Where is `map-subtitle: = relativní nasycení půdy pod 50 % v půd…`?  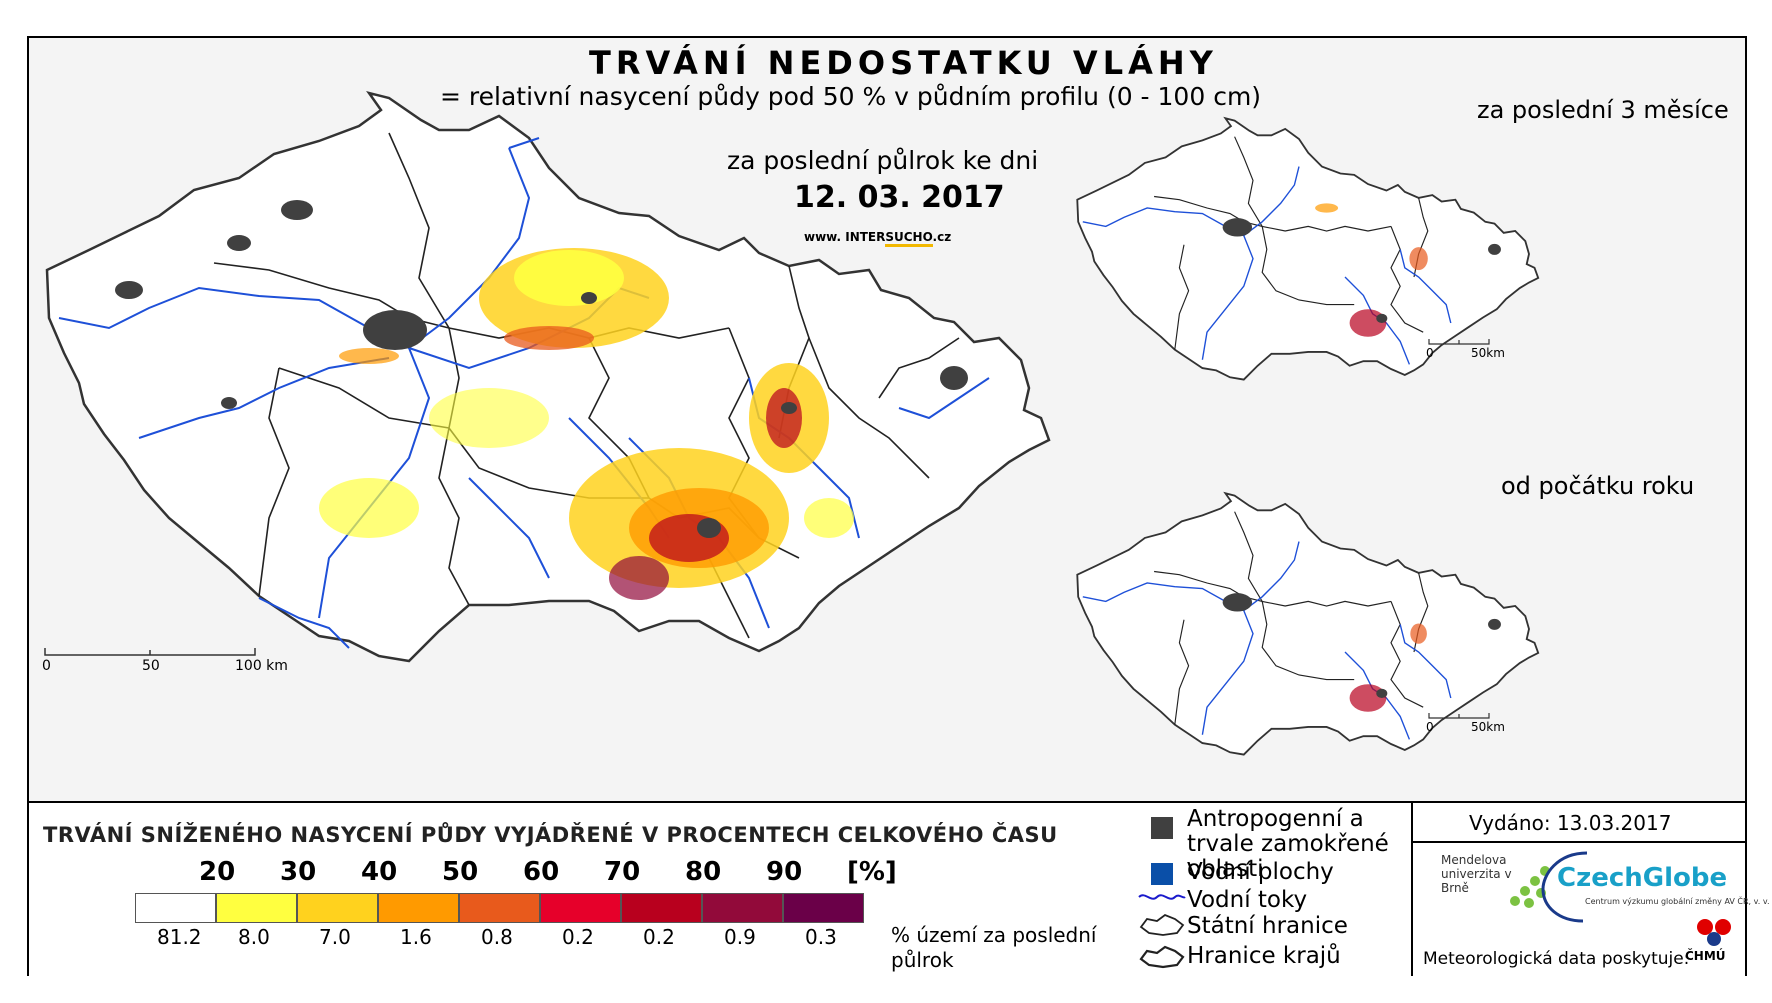 map-subtitle: = relativní nasycení půdy pod 50 % v půd… is located at coordinates (851, 96).